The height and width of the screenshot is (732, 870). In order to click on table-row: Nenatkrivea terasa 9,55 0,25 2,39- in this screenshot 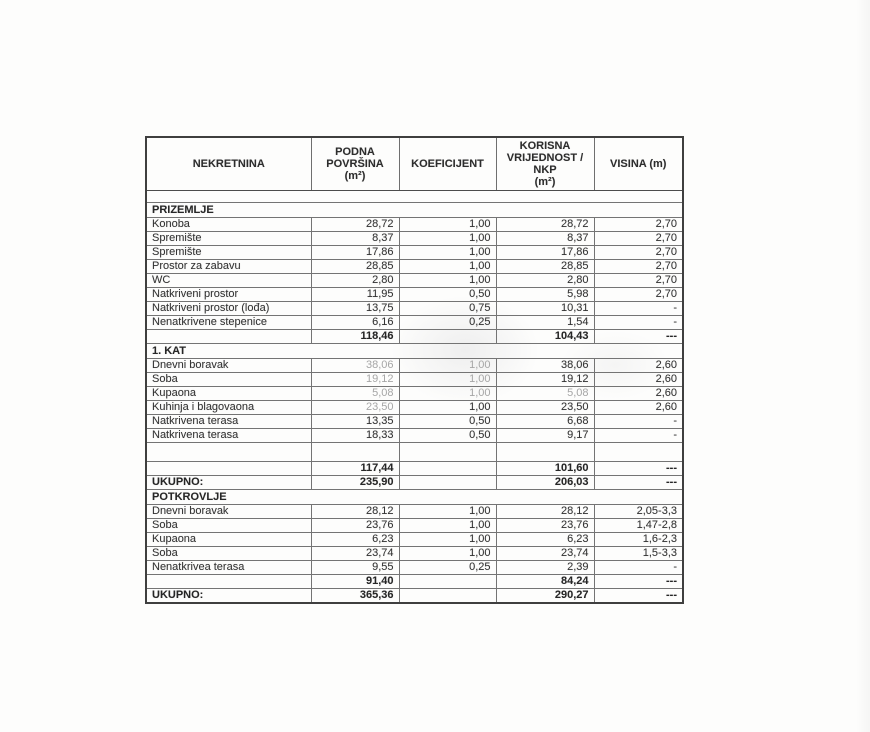, I will do `click(414, 567)`.